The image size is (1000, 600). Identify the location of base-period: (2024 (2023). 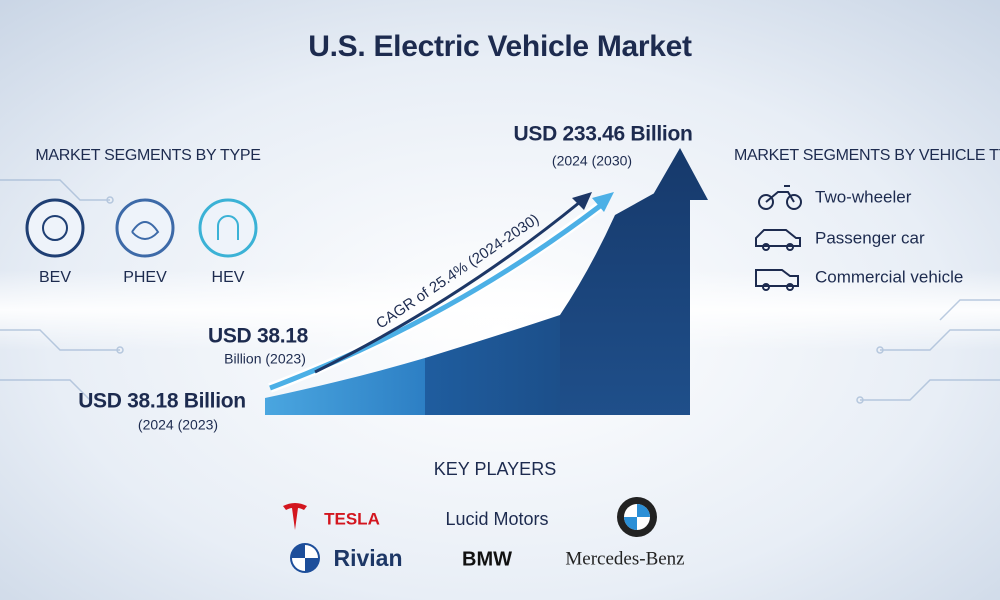
(178, 425).